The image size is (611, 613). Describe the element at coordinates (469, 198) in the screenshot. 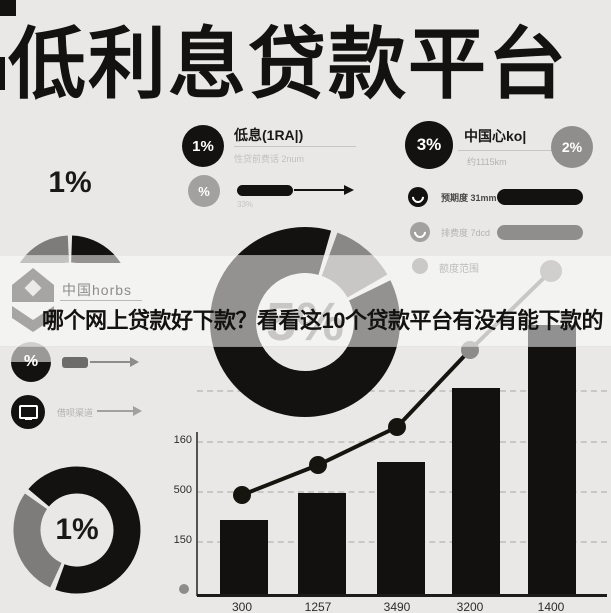

I see `row1-label: 预期度 31mm` at that location.